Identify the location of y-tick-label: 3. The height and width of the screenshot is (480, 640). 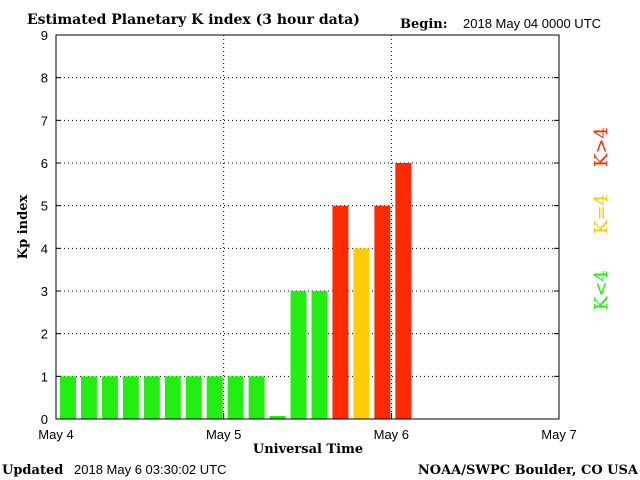
(44, 291).